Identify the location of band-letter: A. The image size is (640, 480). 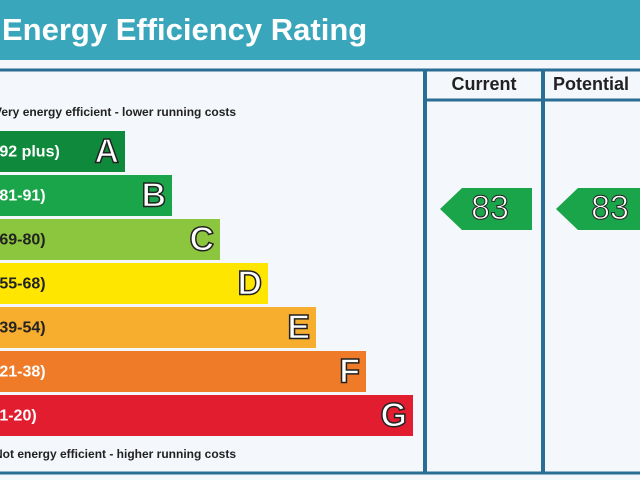
(106, 151).